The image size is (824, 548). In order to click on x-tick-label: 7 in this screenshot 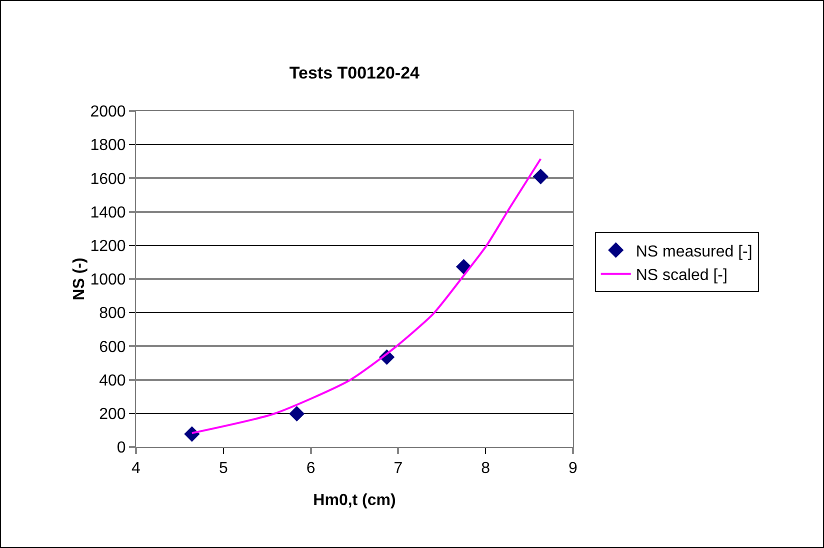, I will do `click(398, 469)`.